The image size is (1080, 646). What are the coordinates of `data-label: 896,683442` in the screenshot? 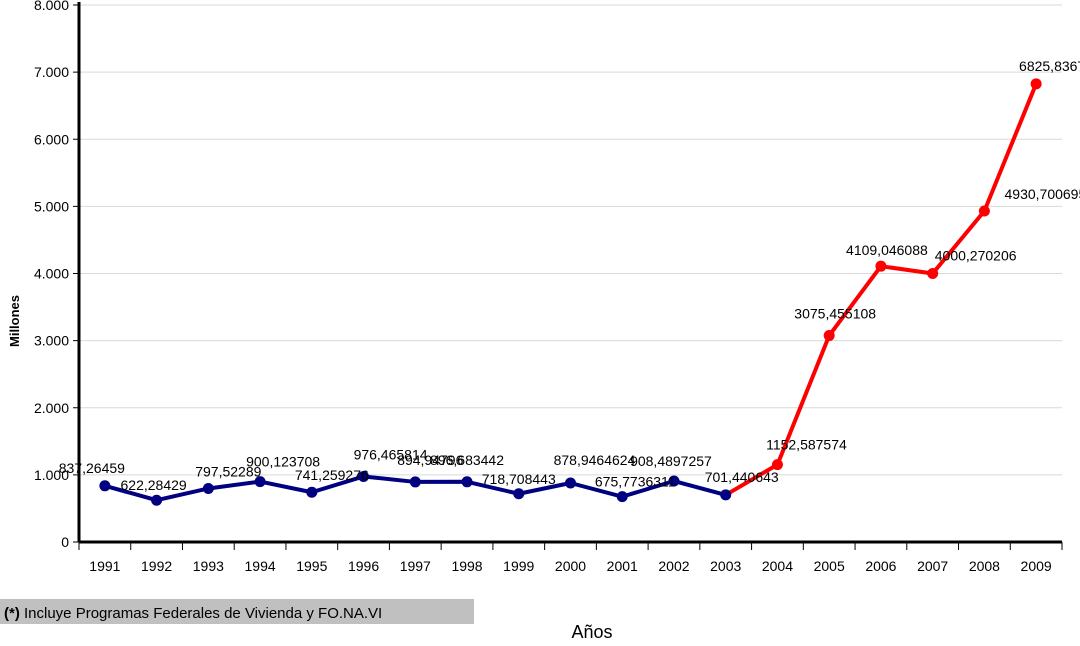 It's located at (467, 460).